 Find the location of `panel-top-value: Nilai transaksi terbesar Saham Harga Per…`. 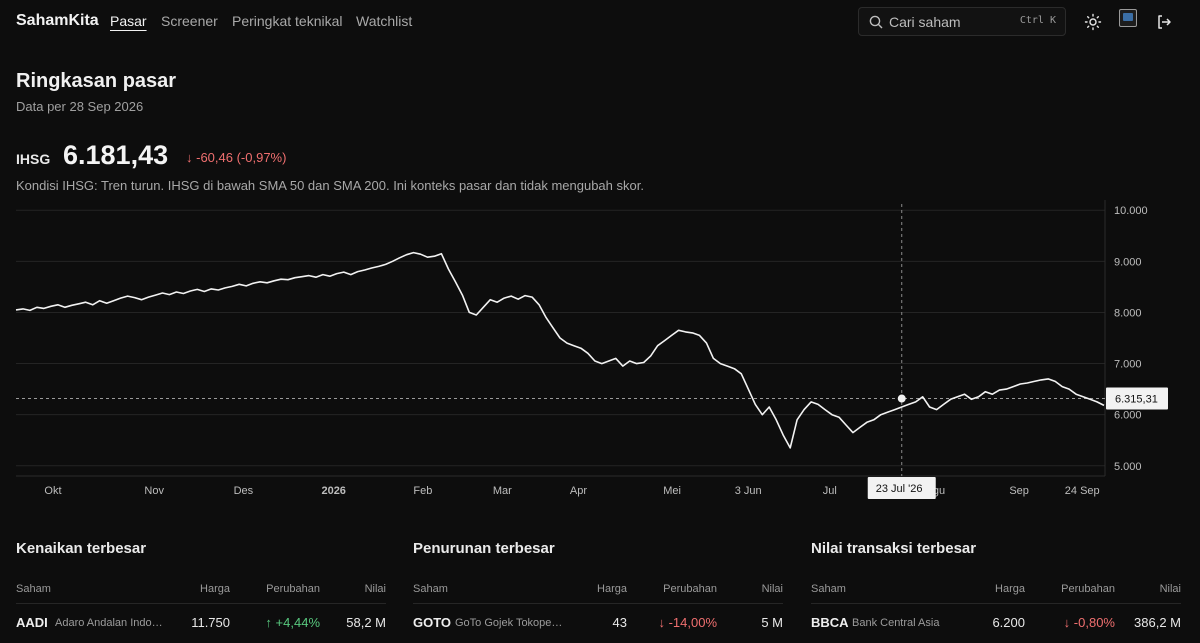

panel-top-value: Nilai transaksi terbesar Saham Harga Per… is located at coordinates (996, 589).